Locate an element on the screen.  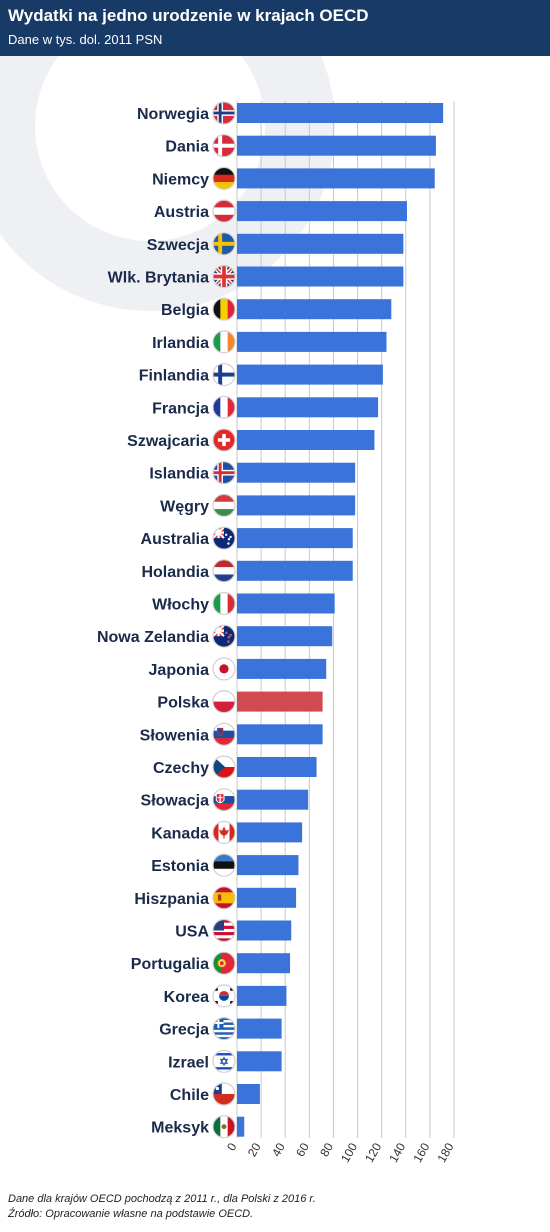
flag-canada-icon is located at coordinates (224, 832).